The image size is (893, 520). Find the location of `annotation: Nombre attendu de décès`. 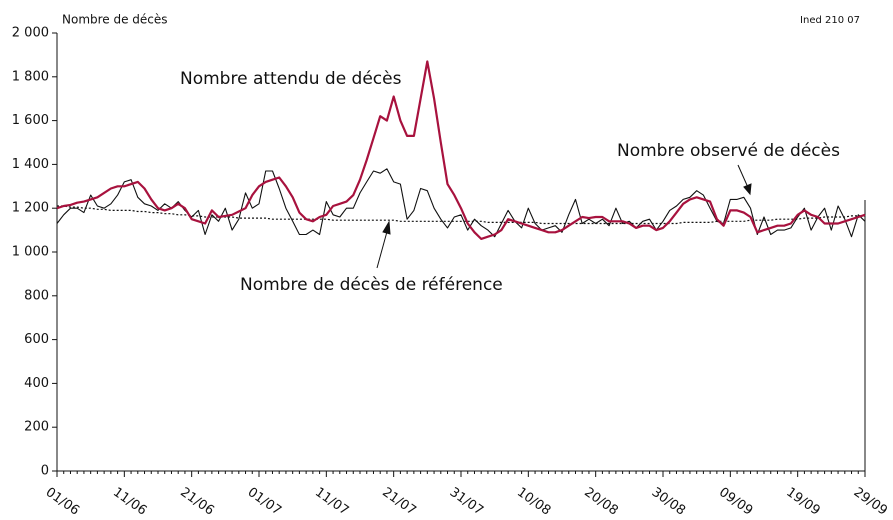

annotation: Nombre attendu de décès is located at coordinates (291, 79).